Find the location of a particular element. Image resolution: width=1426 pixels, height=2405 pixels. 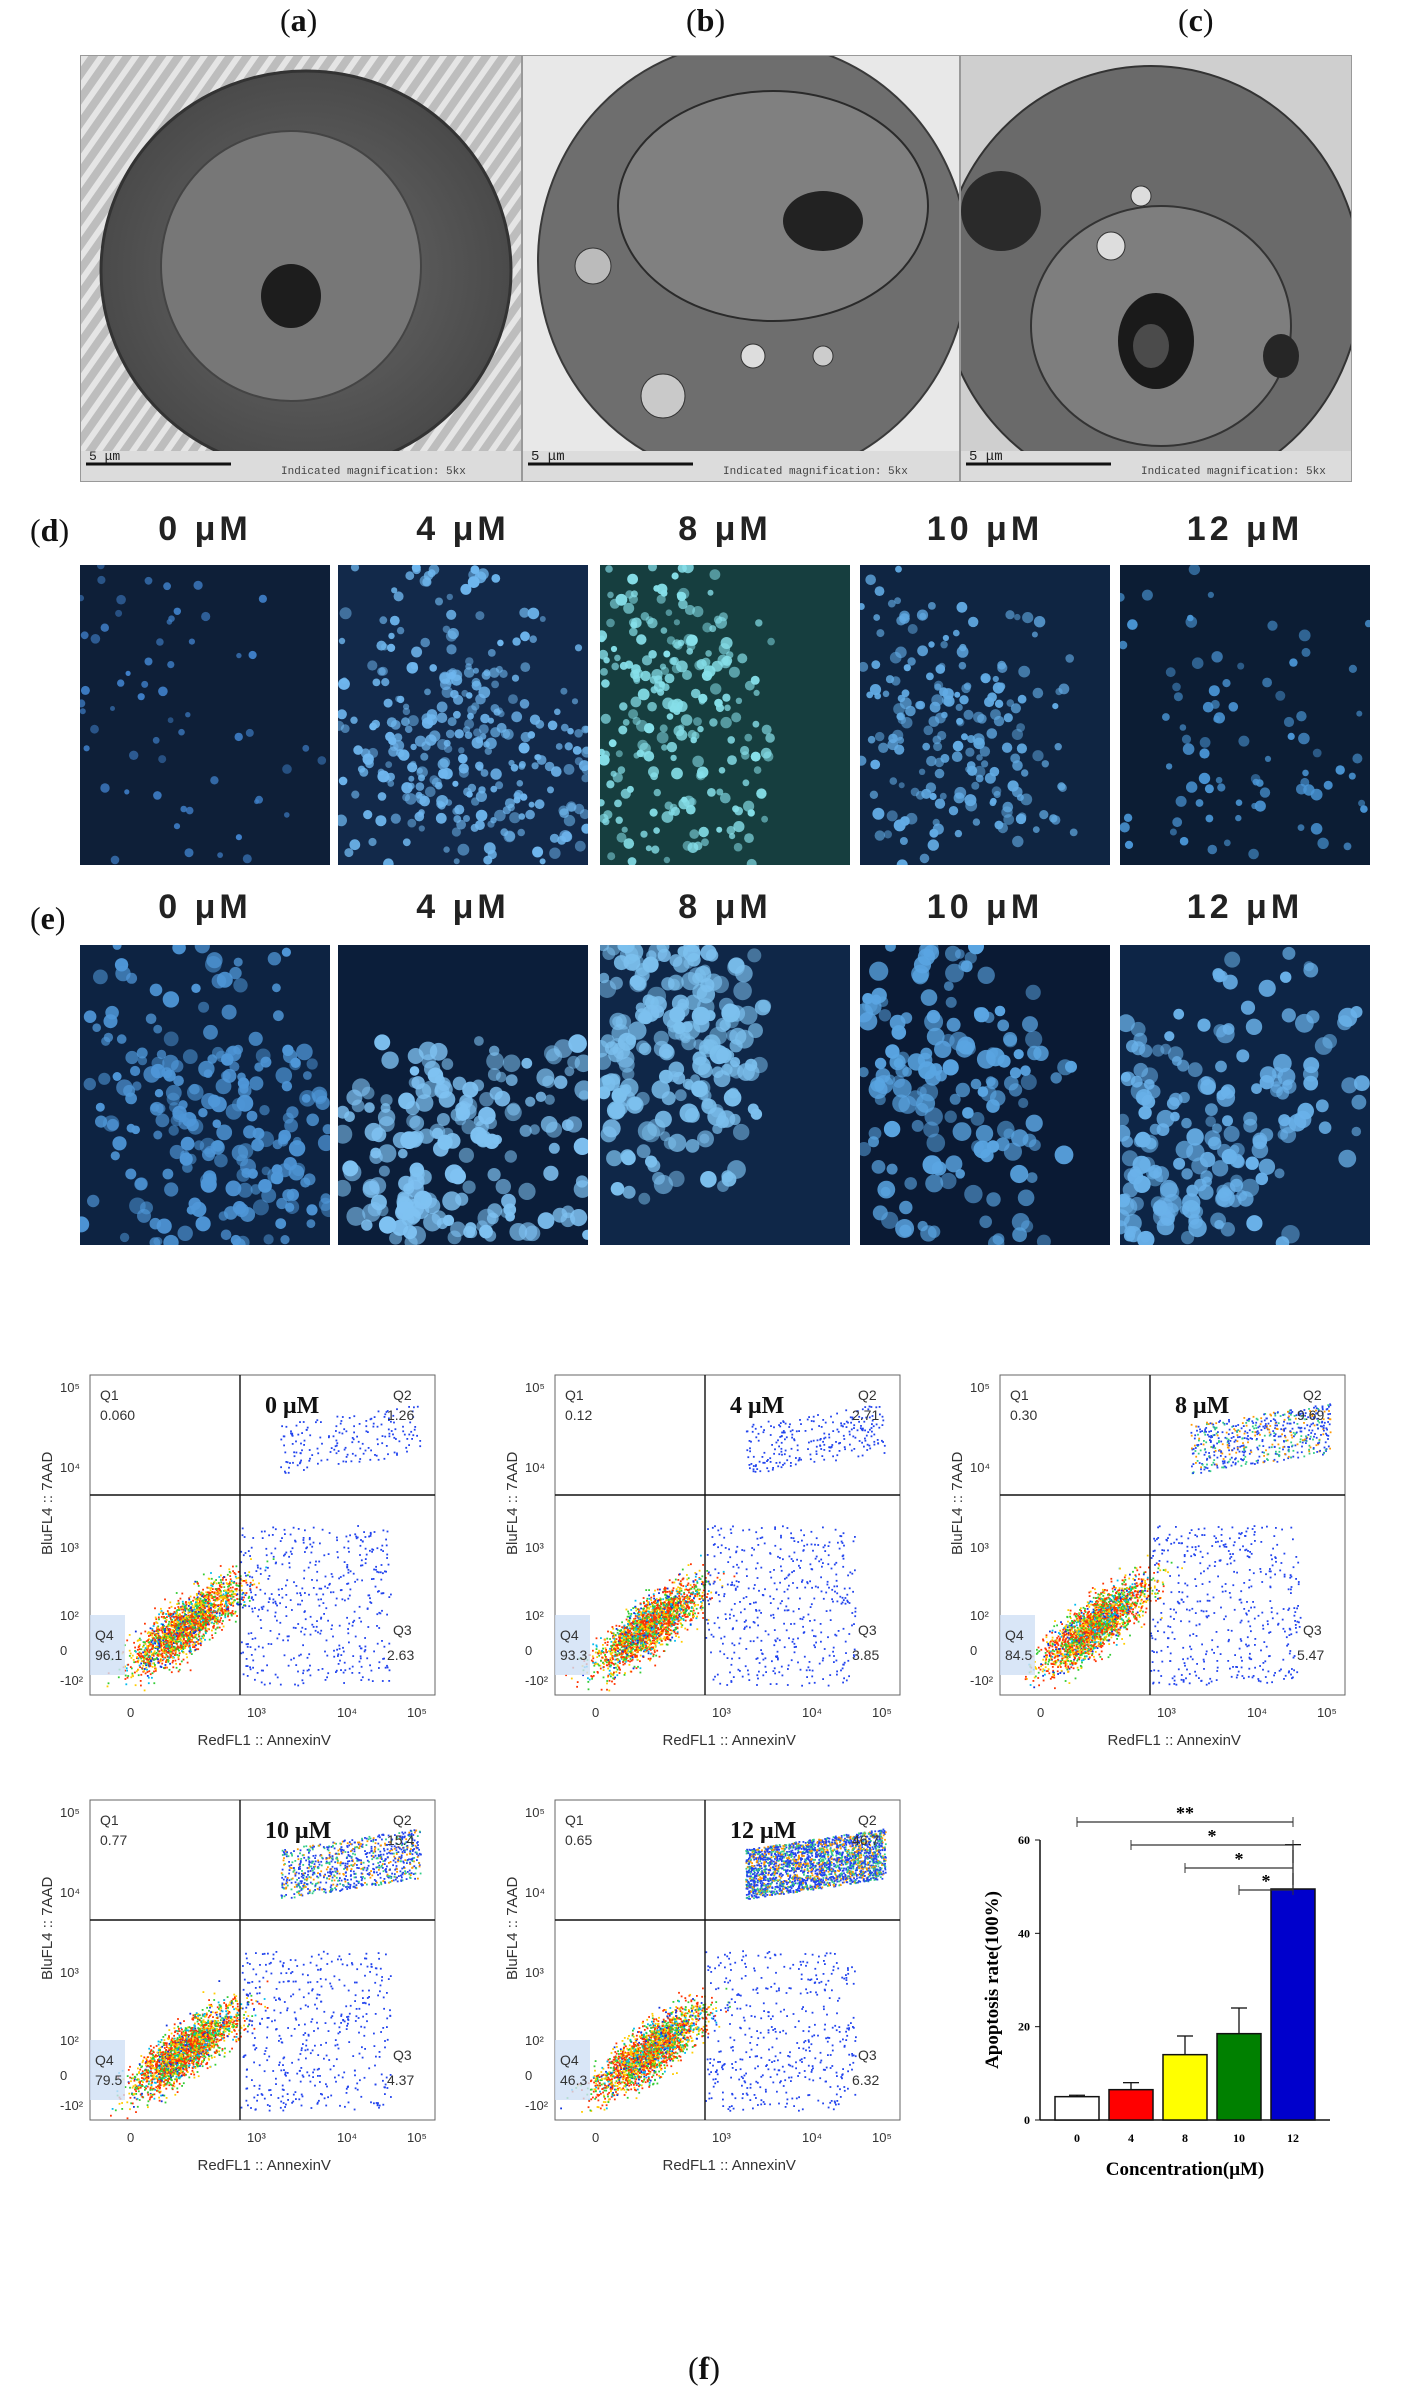

panel-label-c: (c) is located at coordinates (1196, 20).